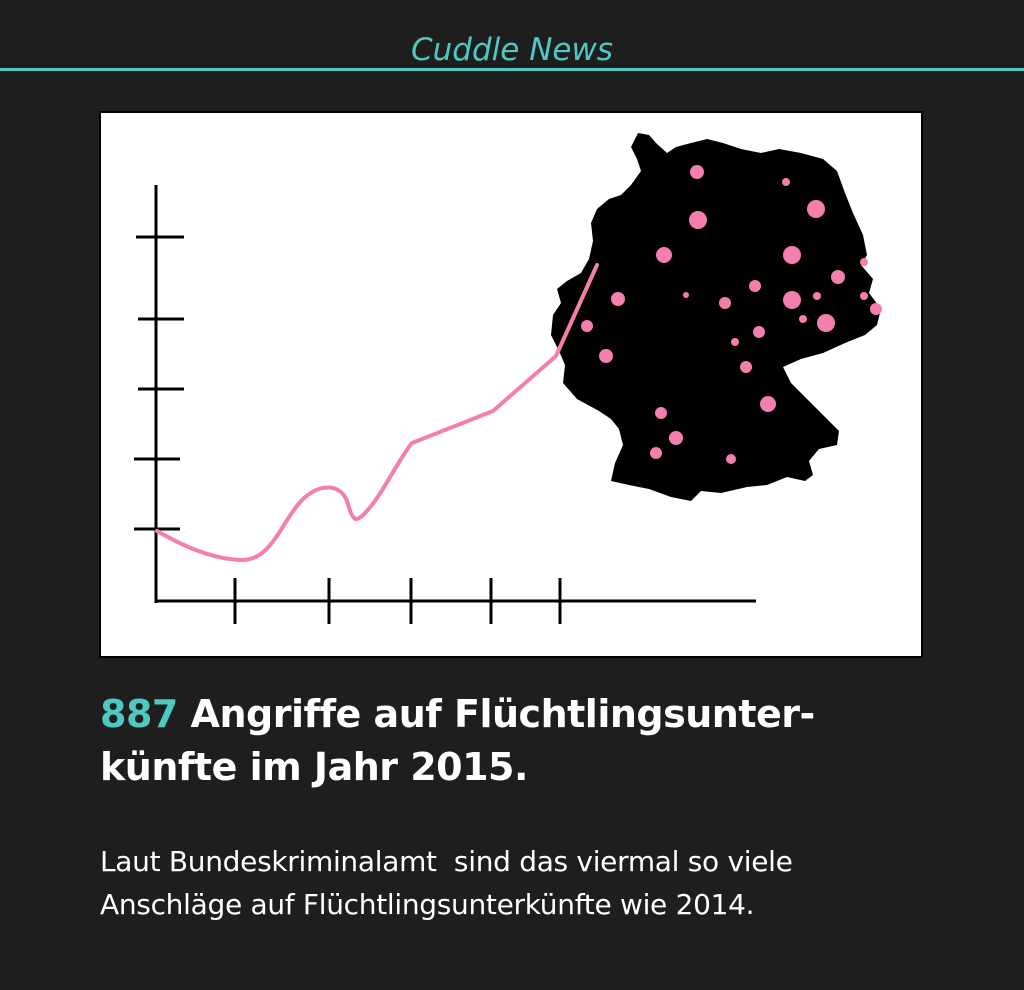 Image resolution: width=1024 pixels, height=990 pixels. I want to click on headline-number: 887, so click(139, 714).